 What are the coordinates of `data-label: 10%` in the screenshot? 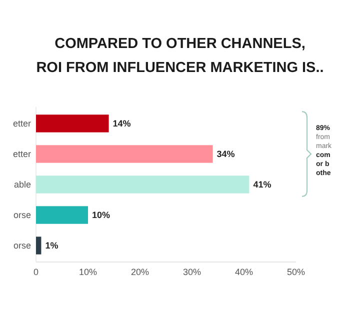 It's located at (101, 215).